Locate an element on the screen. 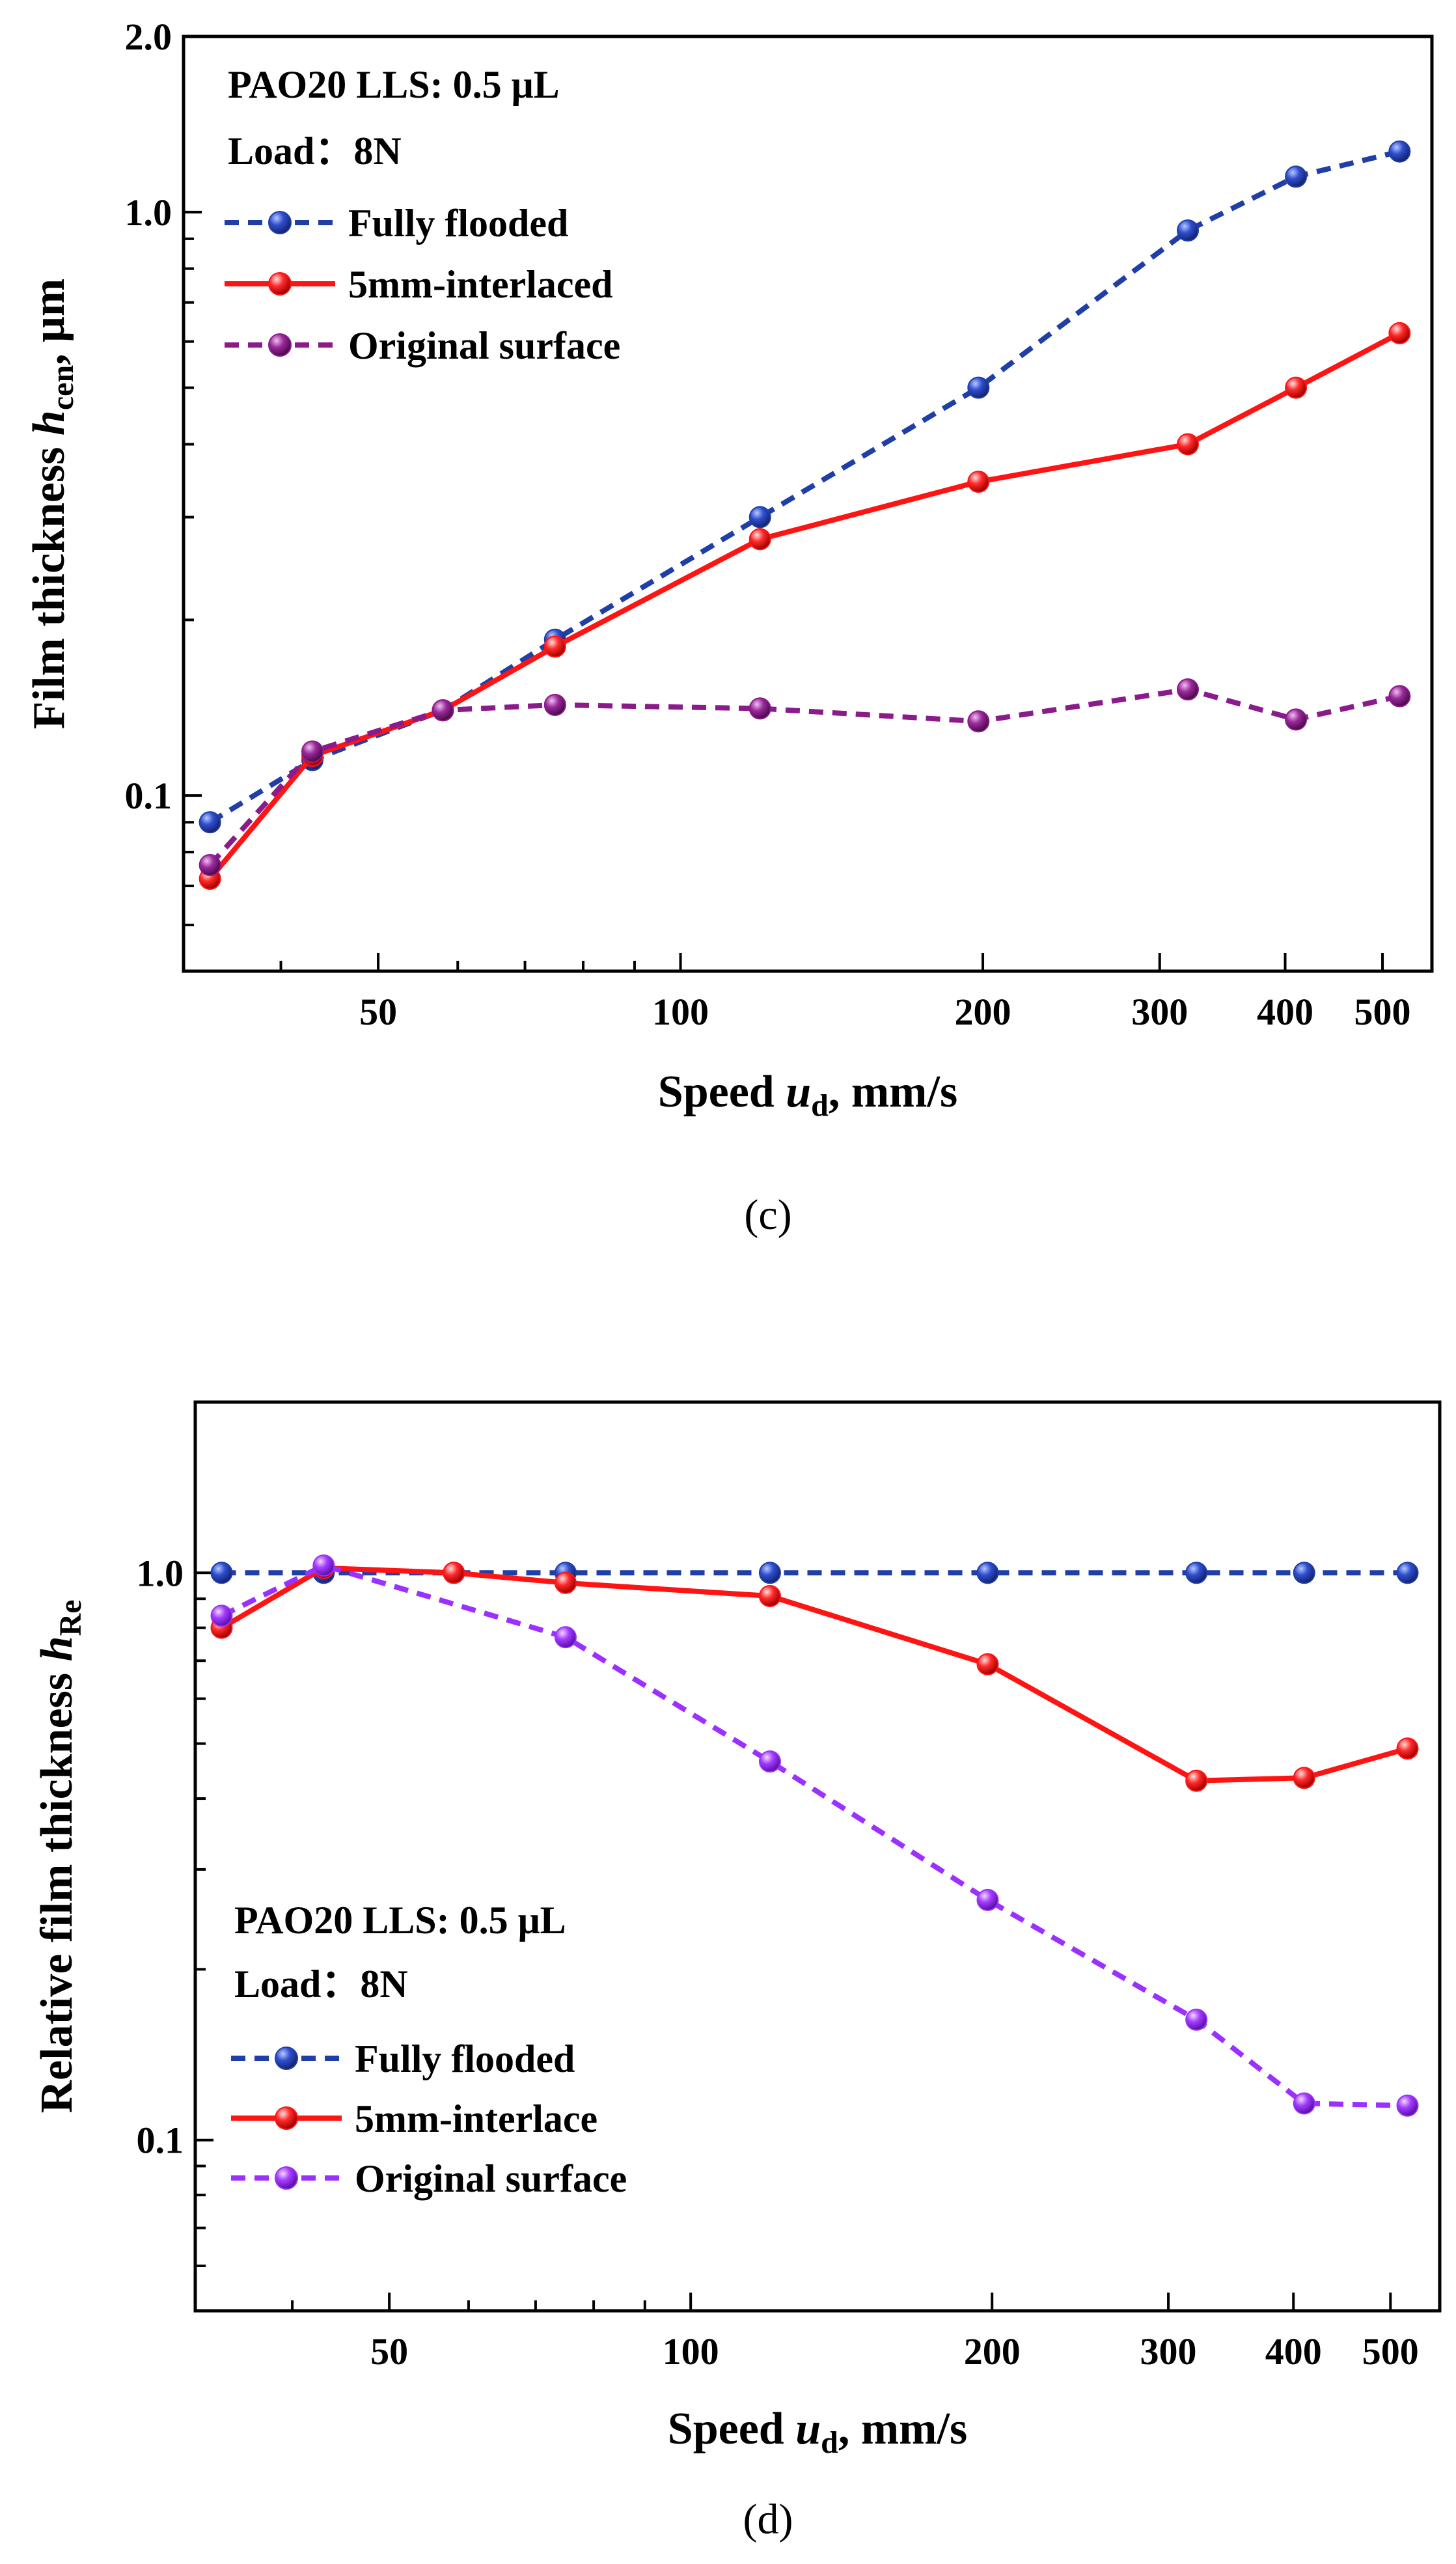  legend-label-c-2: Original surface is located at coordinates (484, 345).